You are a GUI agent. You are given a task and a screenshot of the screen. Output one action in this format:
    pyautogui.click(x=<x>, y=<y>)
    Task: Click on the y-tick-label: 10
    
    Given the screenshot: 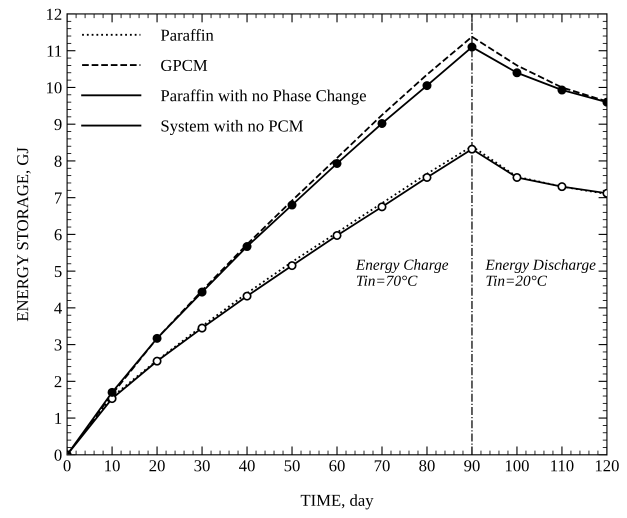 What is the action you would take?
    pyautogui.click(x=54, y=88)
    